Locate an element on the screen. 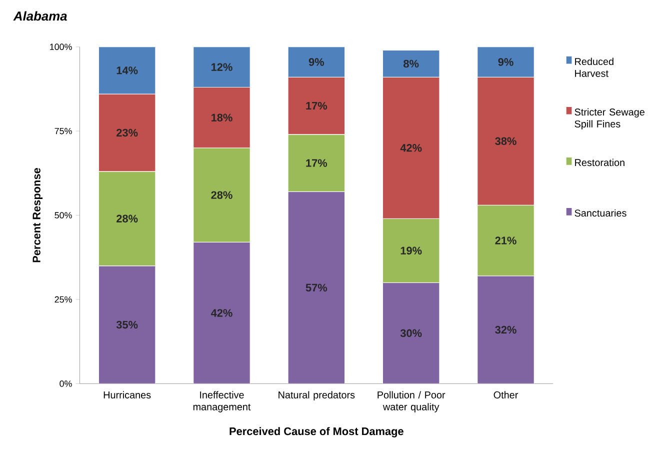 Image resolution: width=654 pixels, height=461 pixels. y-tick-label: 100% is located at coordinates (61, 46).